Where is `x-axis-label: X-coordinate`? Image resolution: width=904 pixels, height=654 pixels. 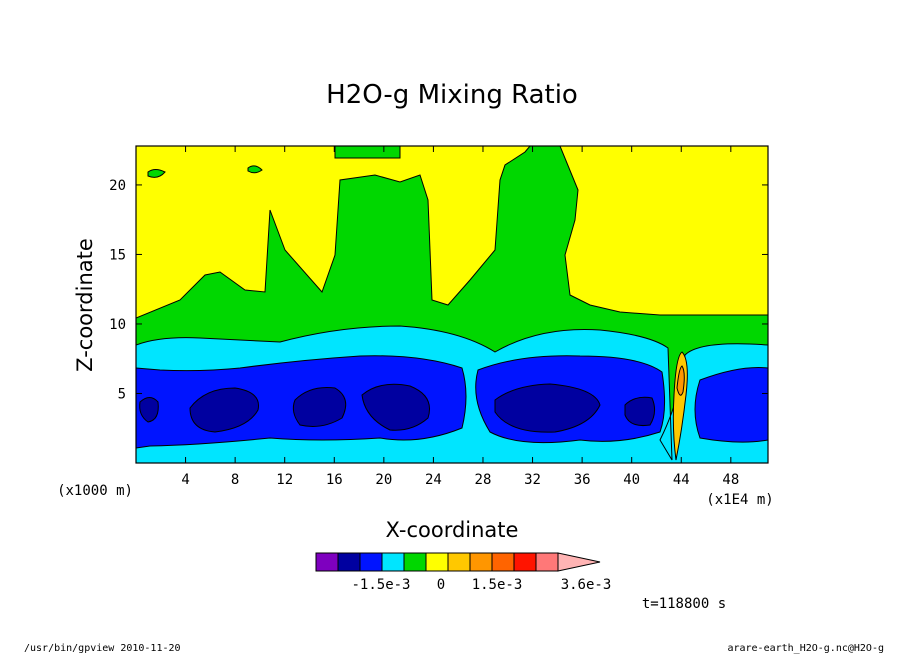 x-axis-label: X-coordinate is located at coordinates (452, 530).